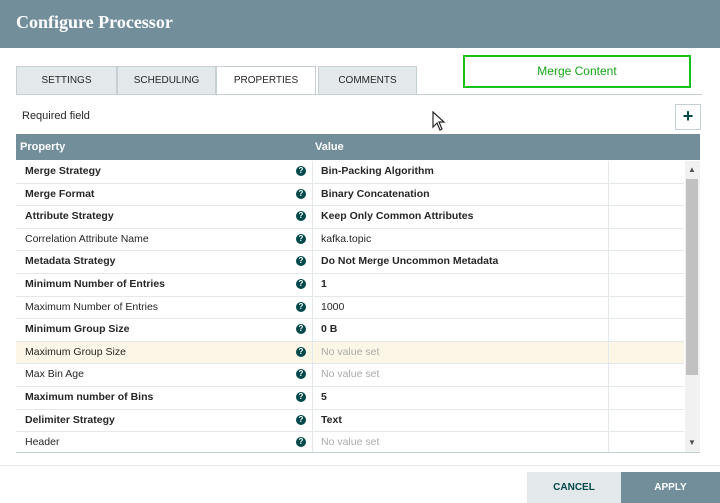  What do you see at coordinates (397, 216) in the screenshot?
I see `property-value: Keep Only Common Attributes` at bounding box center [397, 216].